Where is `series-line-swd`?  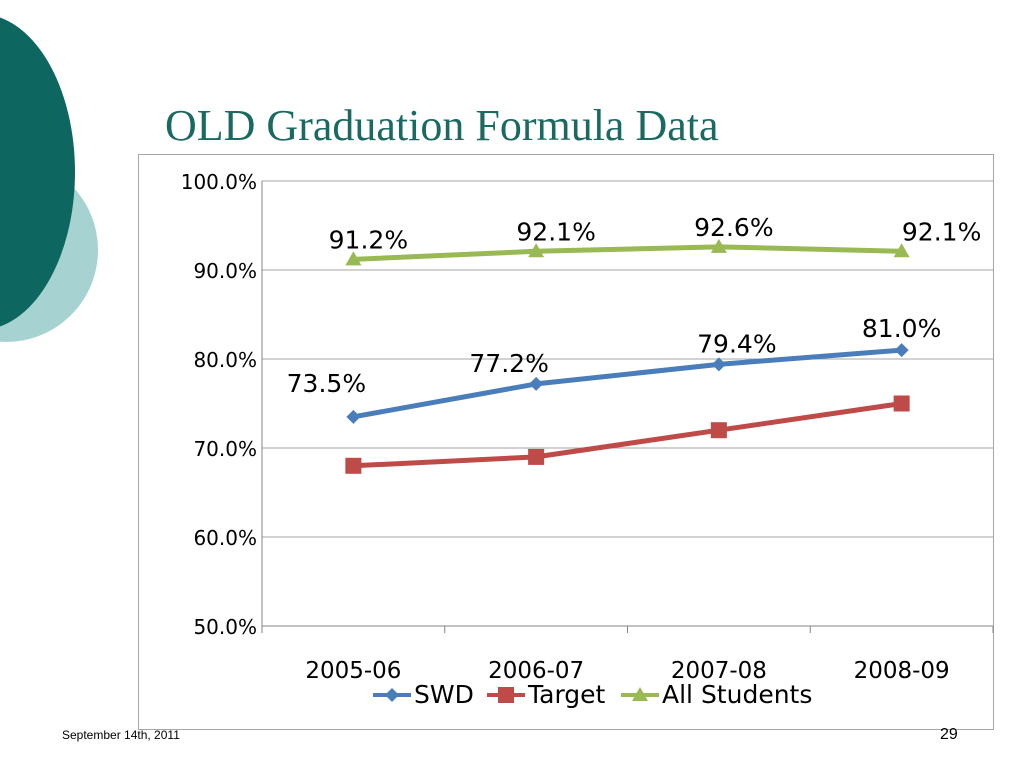 series-line-swd is located at coordinates (627, 383).